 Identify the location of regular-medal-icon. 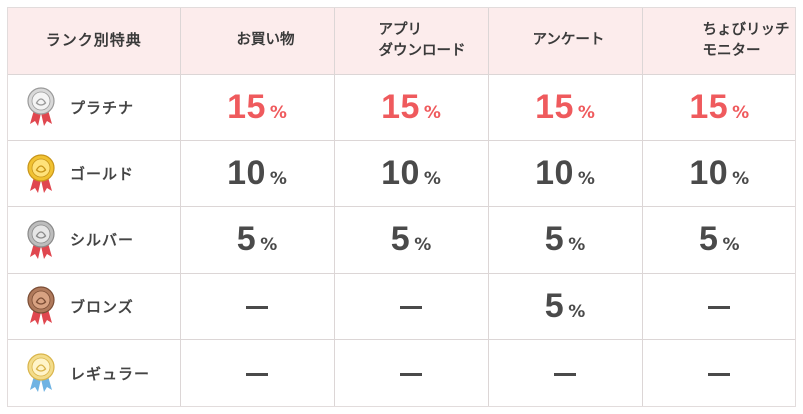
(41, 373).